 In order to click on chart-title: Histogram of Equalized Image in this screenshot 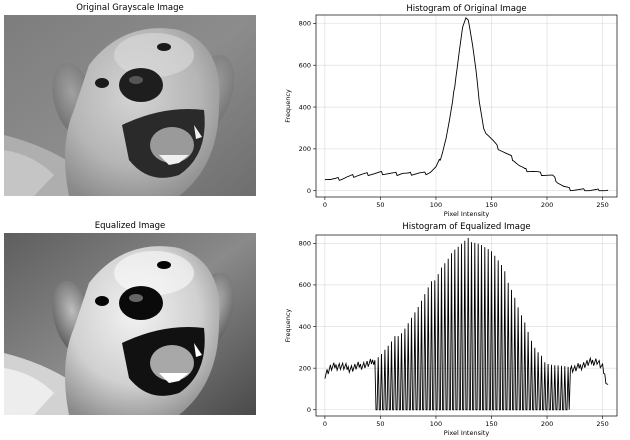, I will do `click(466, 227)`.